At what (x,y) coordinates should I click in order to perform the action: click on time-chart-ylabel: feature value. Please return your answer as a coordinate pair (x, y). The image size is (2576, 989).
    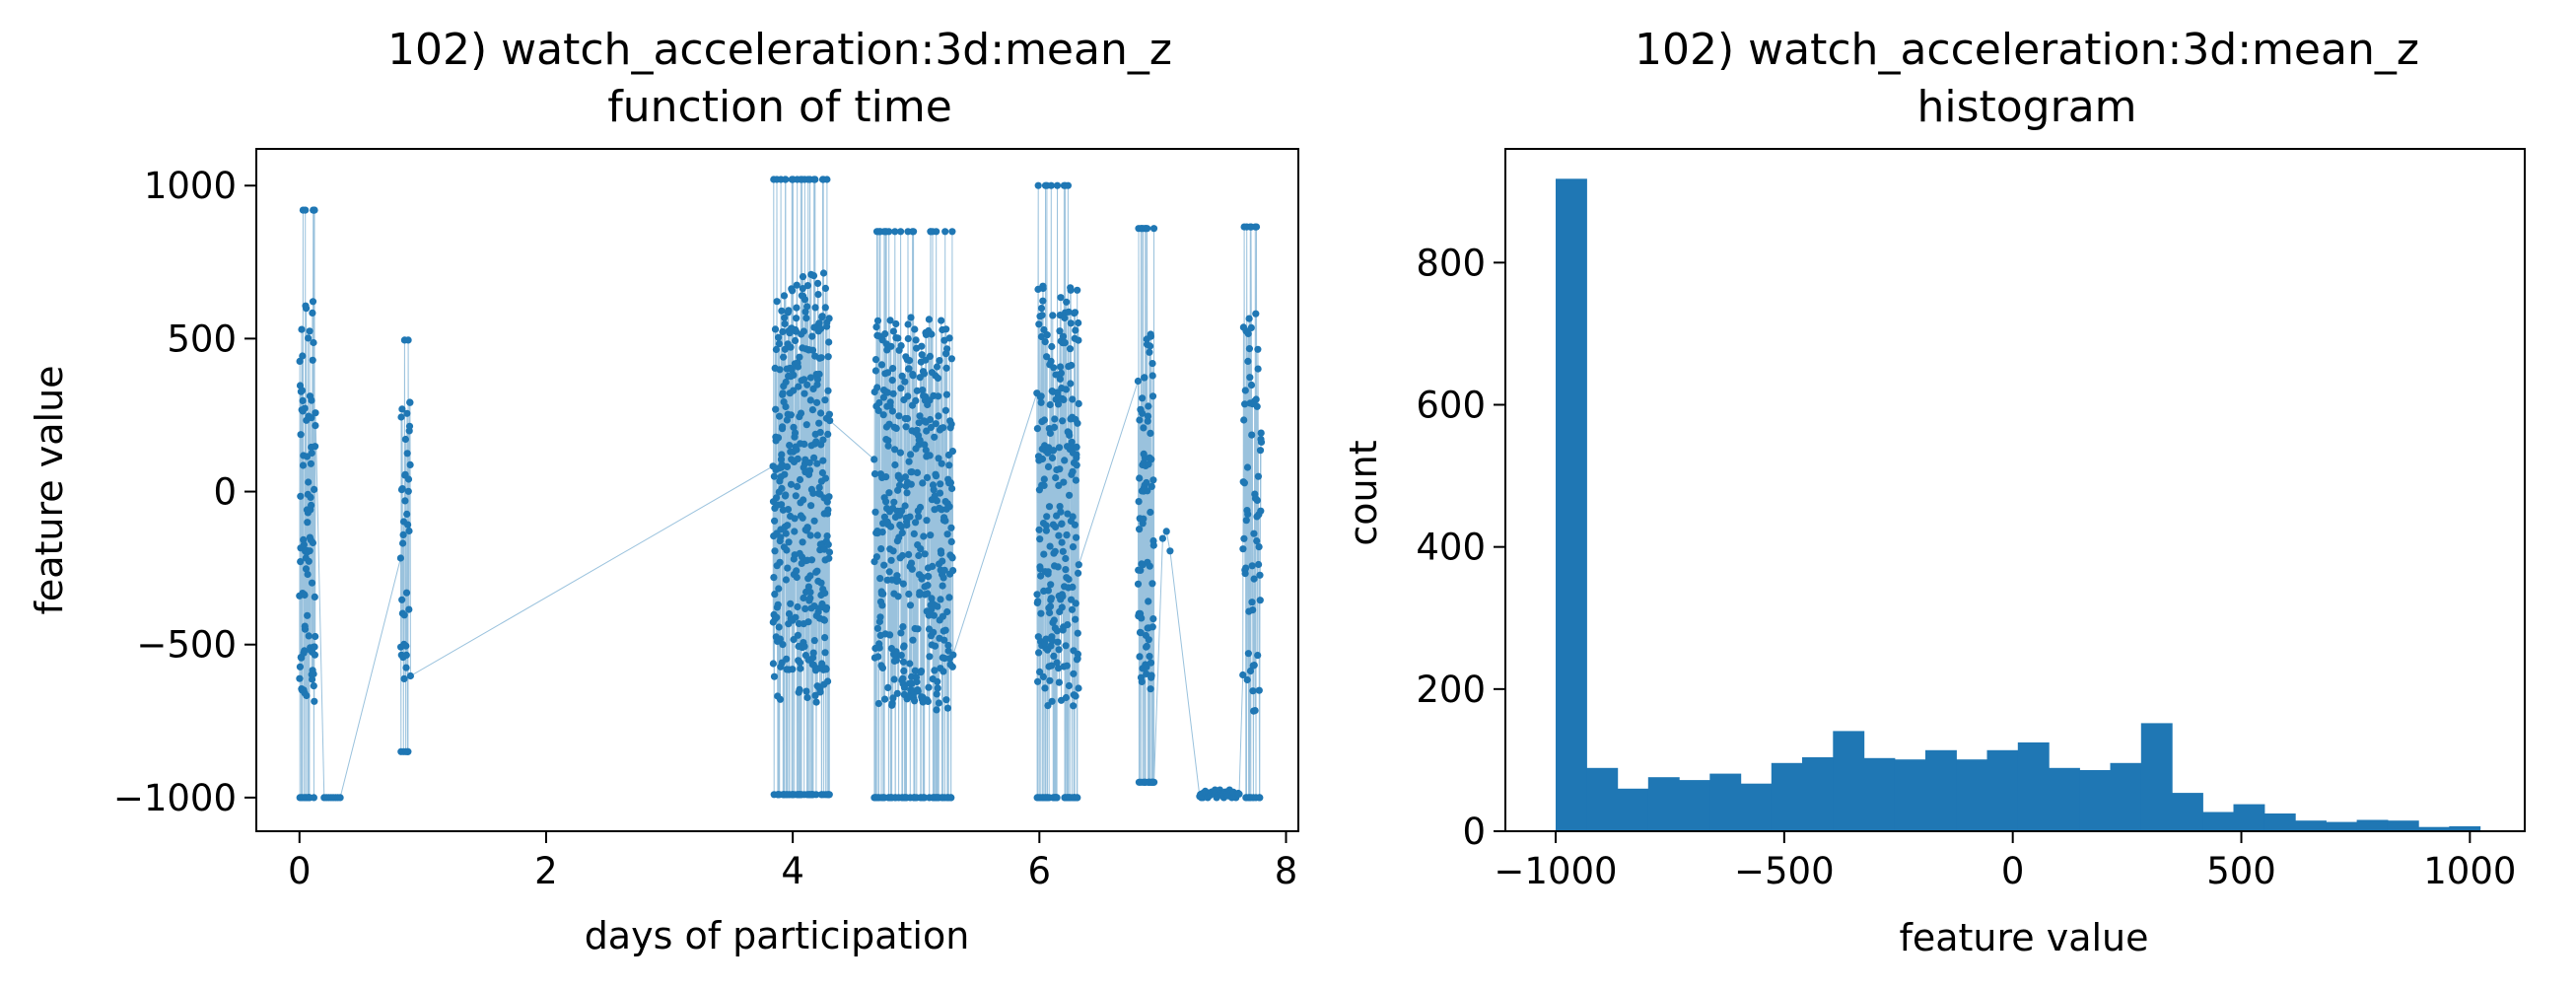
    Looking at the image, I should click on (50, 489).